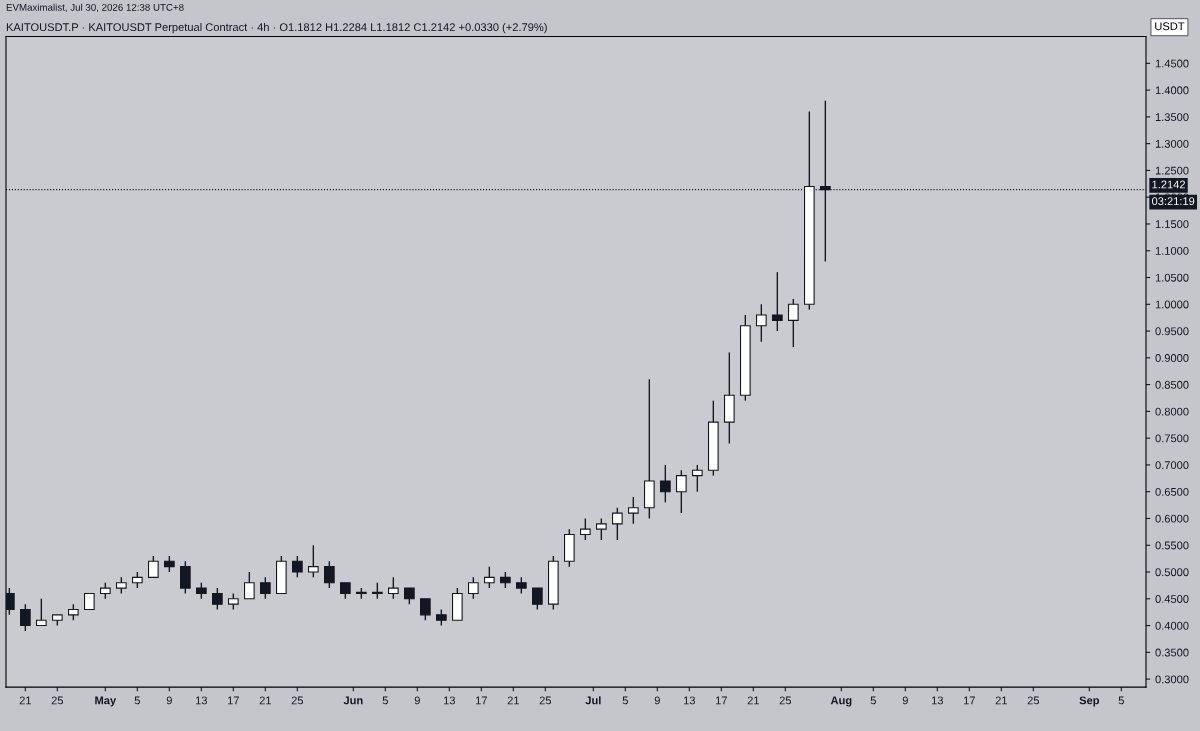 The width and height of the screenshot is (1200, 731). What do you see at coordinates (593, 700) in the screenshot?
I see `x-tick-label: Jul` at bounding box center [593, 700].